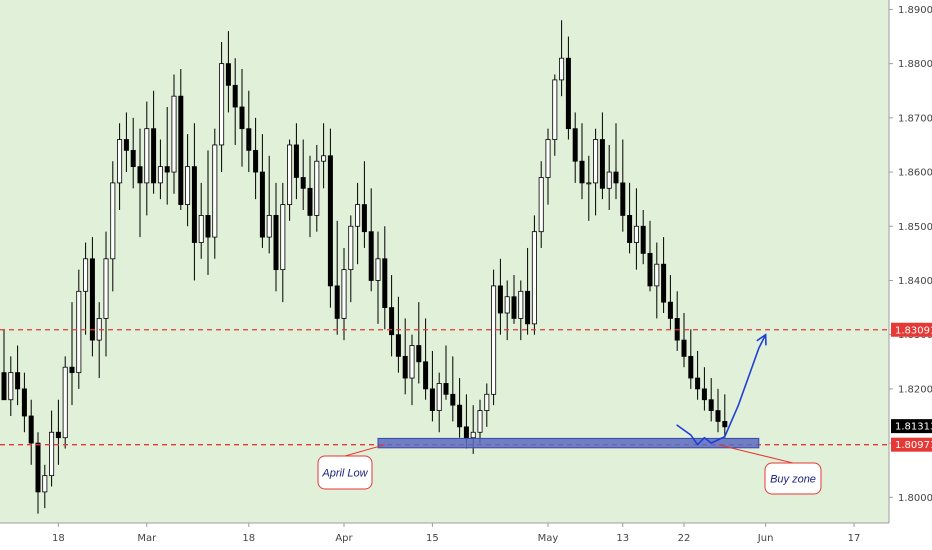 This screenshot has width=932, height=550. I want to click on time-axis, so click(466, 536).